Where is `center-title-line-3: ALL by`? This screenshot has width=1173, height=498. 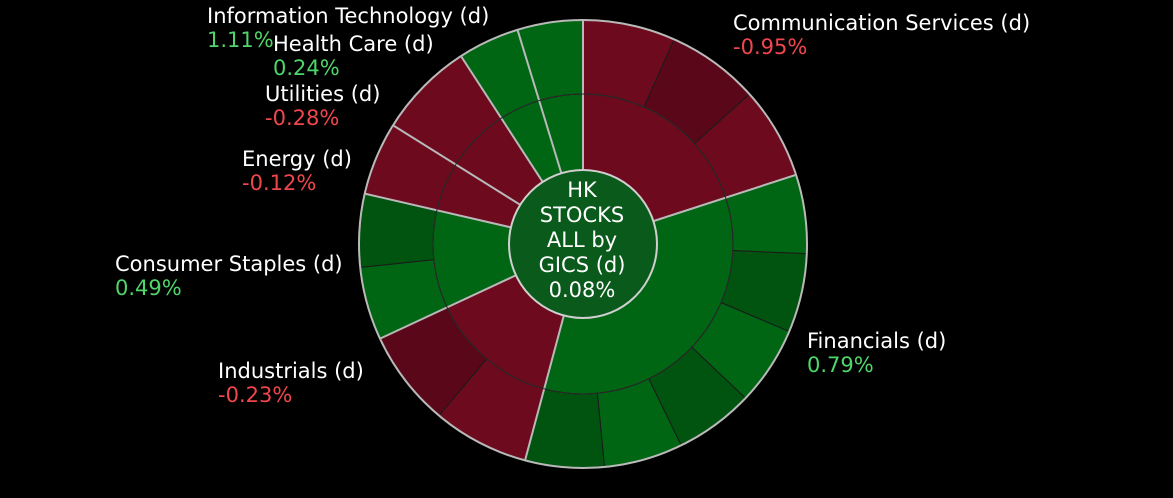
center-title-line-3: ALL by is located at coordinates (582, 240).